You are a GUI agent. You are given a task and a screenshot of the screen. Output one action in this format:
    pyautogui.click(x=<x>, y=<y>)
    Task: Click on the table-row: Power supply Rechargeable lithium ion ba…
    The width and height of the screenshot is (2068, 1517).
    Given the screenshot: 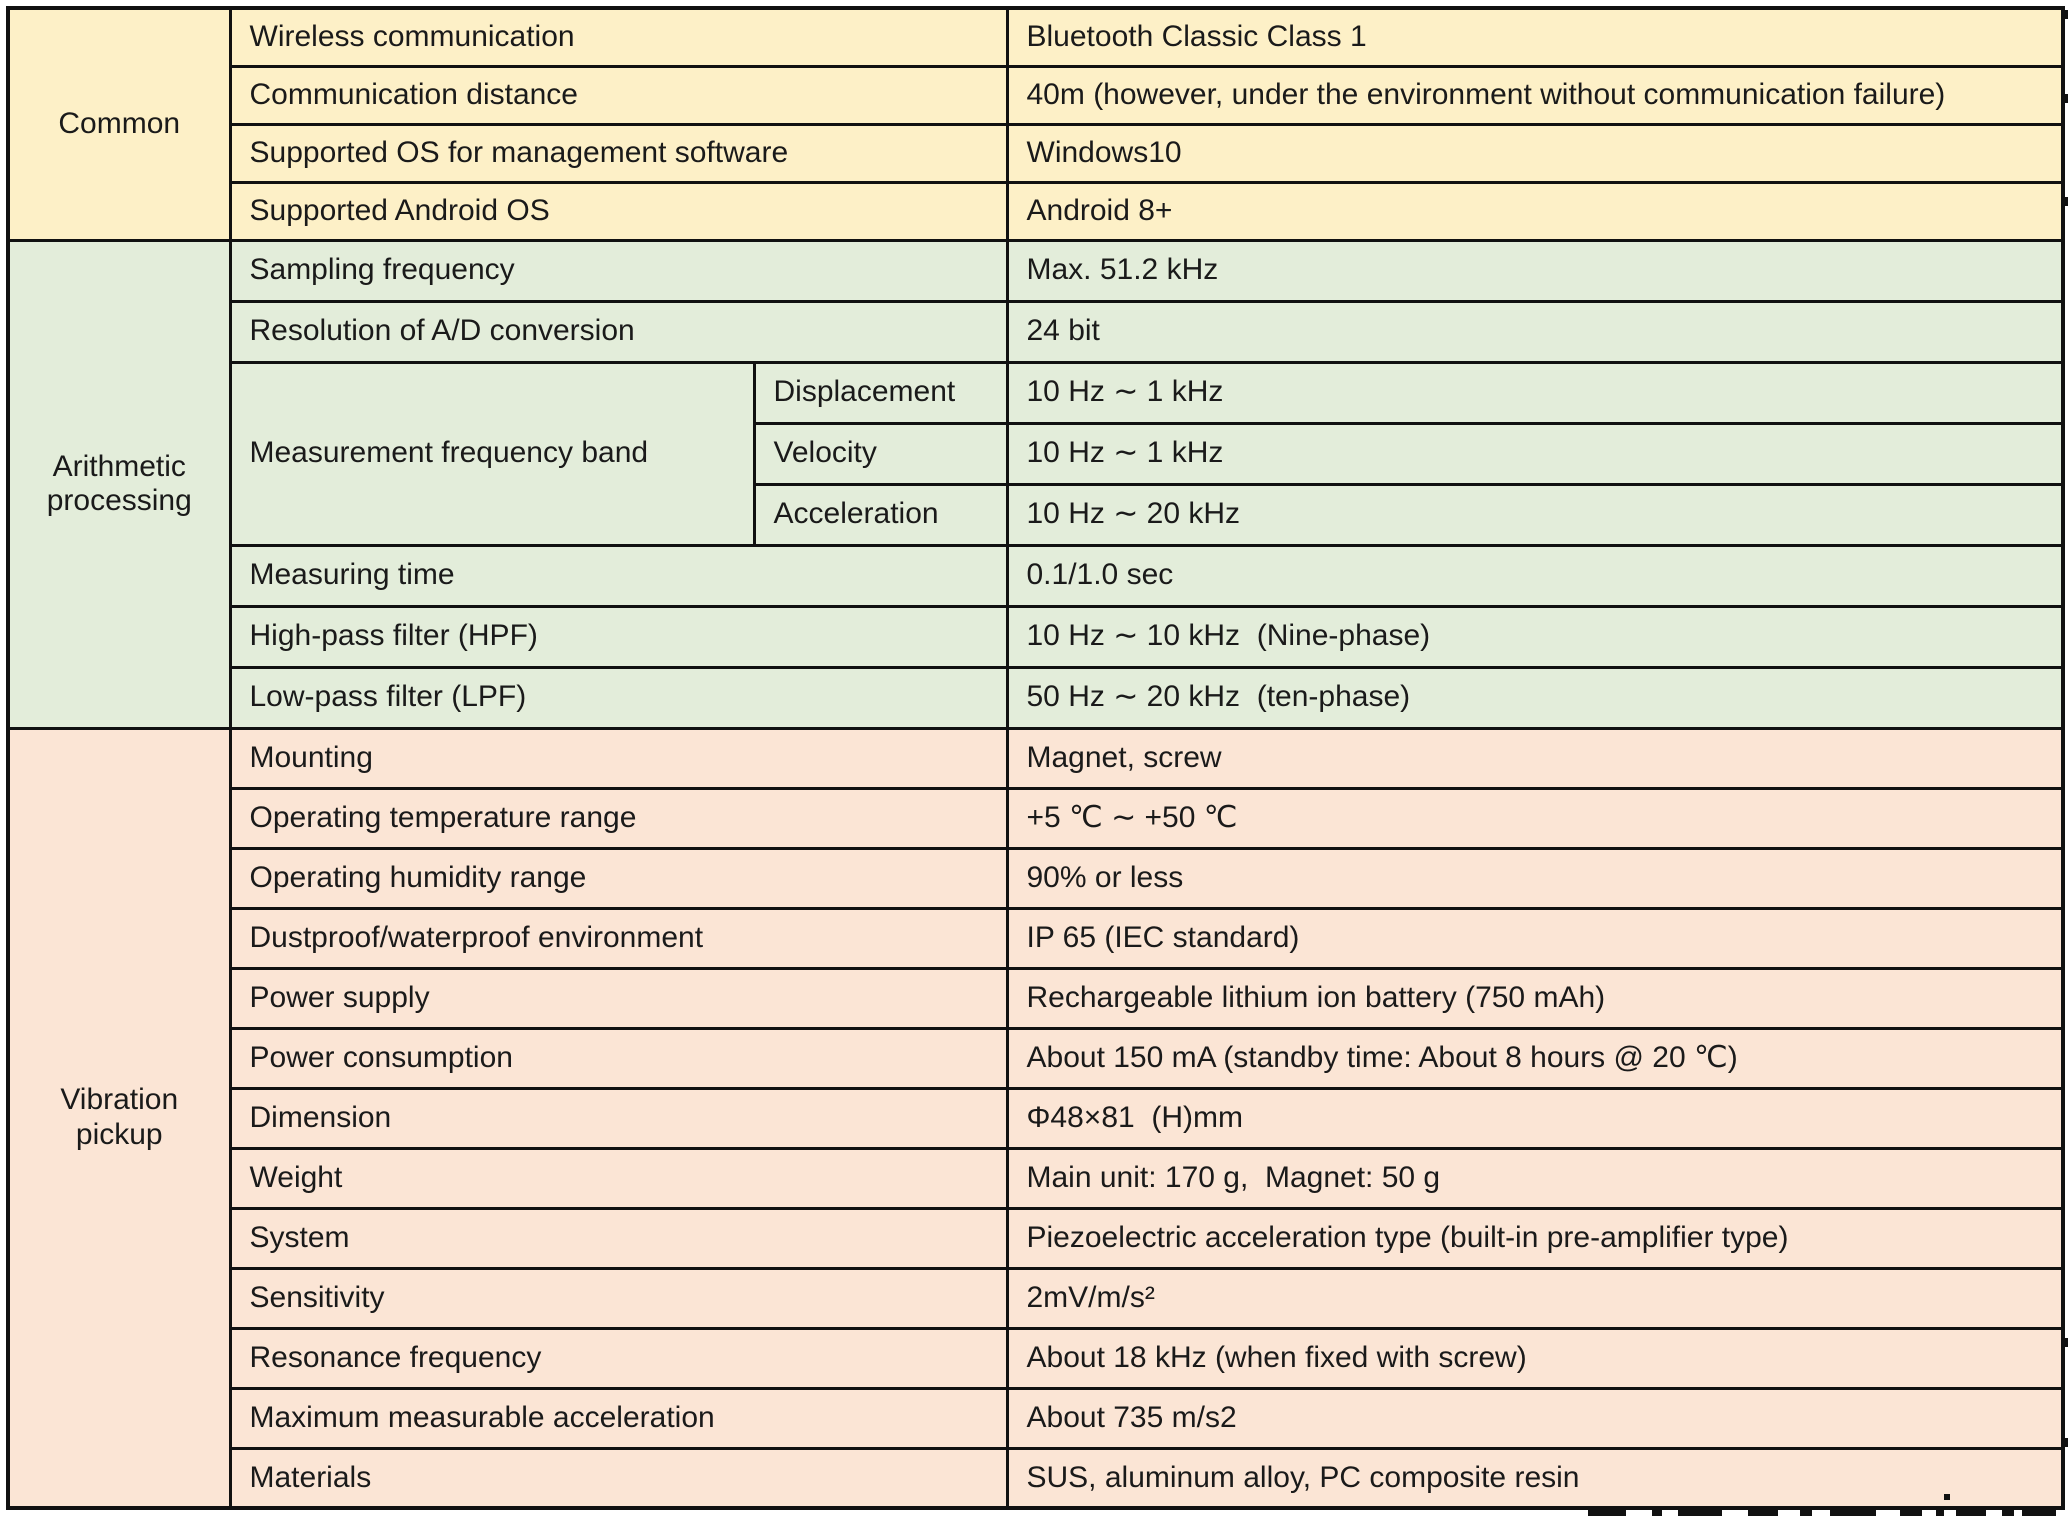 What is the action you would take?
    pyautogui.click(x=1036, y=998)
    